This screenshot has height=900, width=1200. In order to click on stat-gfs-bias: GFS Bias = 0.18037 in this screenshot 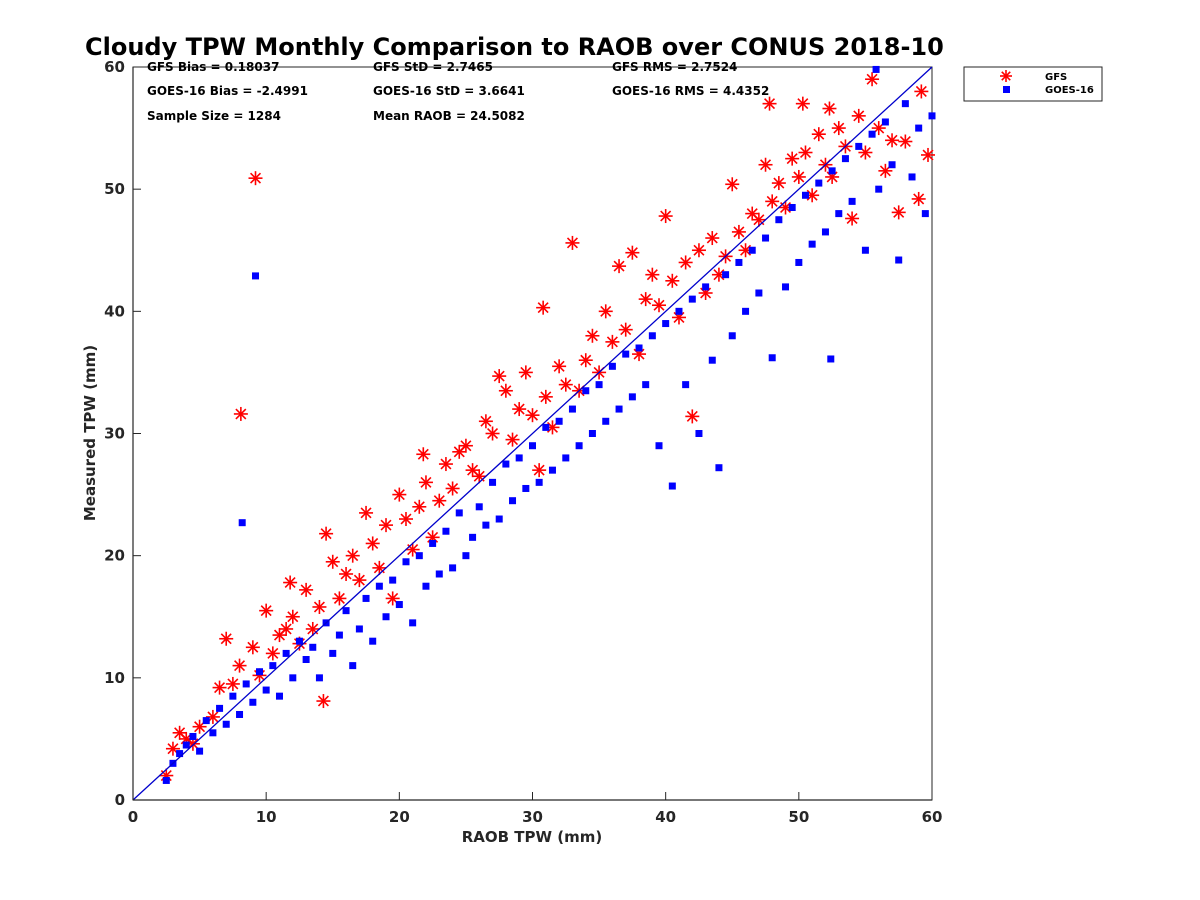, I will do `click(213, 67)`.